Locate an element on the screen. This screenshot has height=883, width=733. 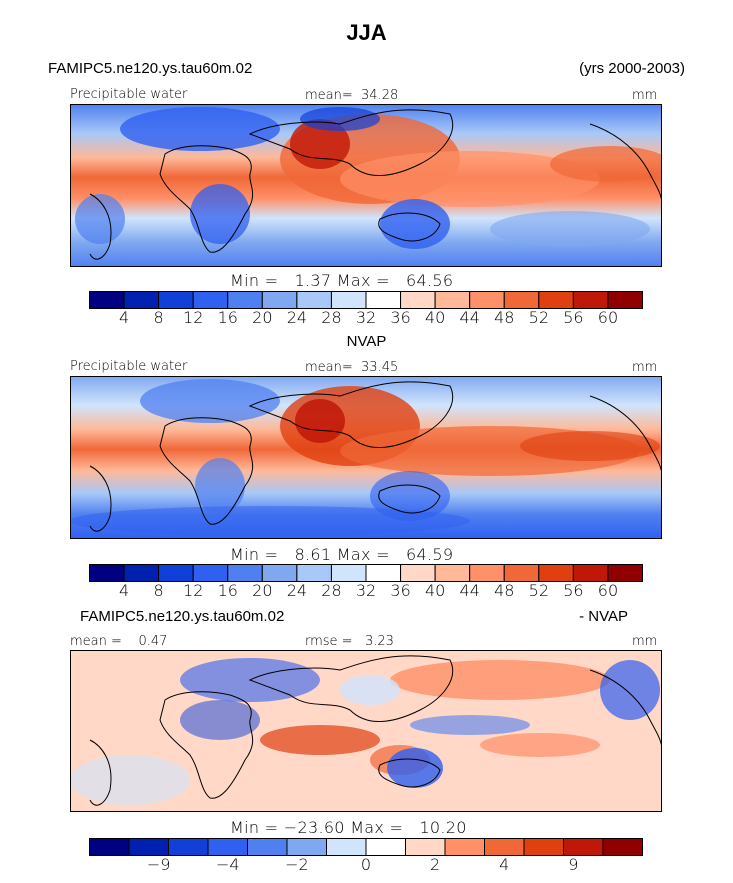
colorbar-tick-label: 48 is located at coordinates (504, 317).